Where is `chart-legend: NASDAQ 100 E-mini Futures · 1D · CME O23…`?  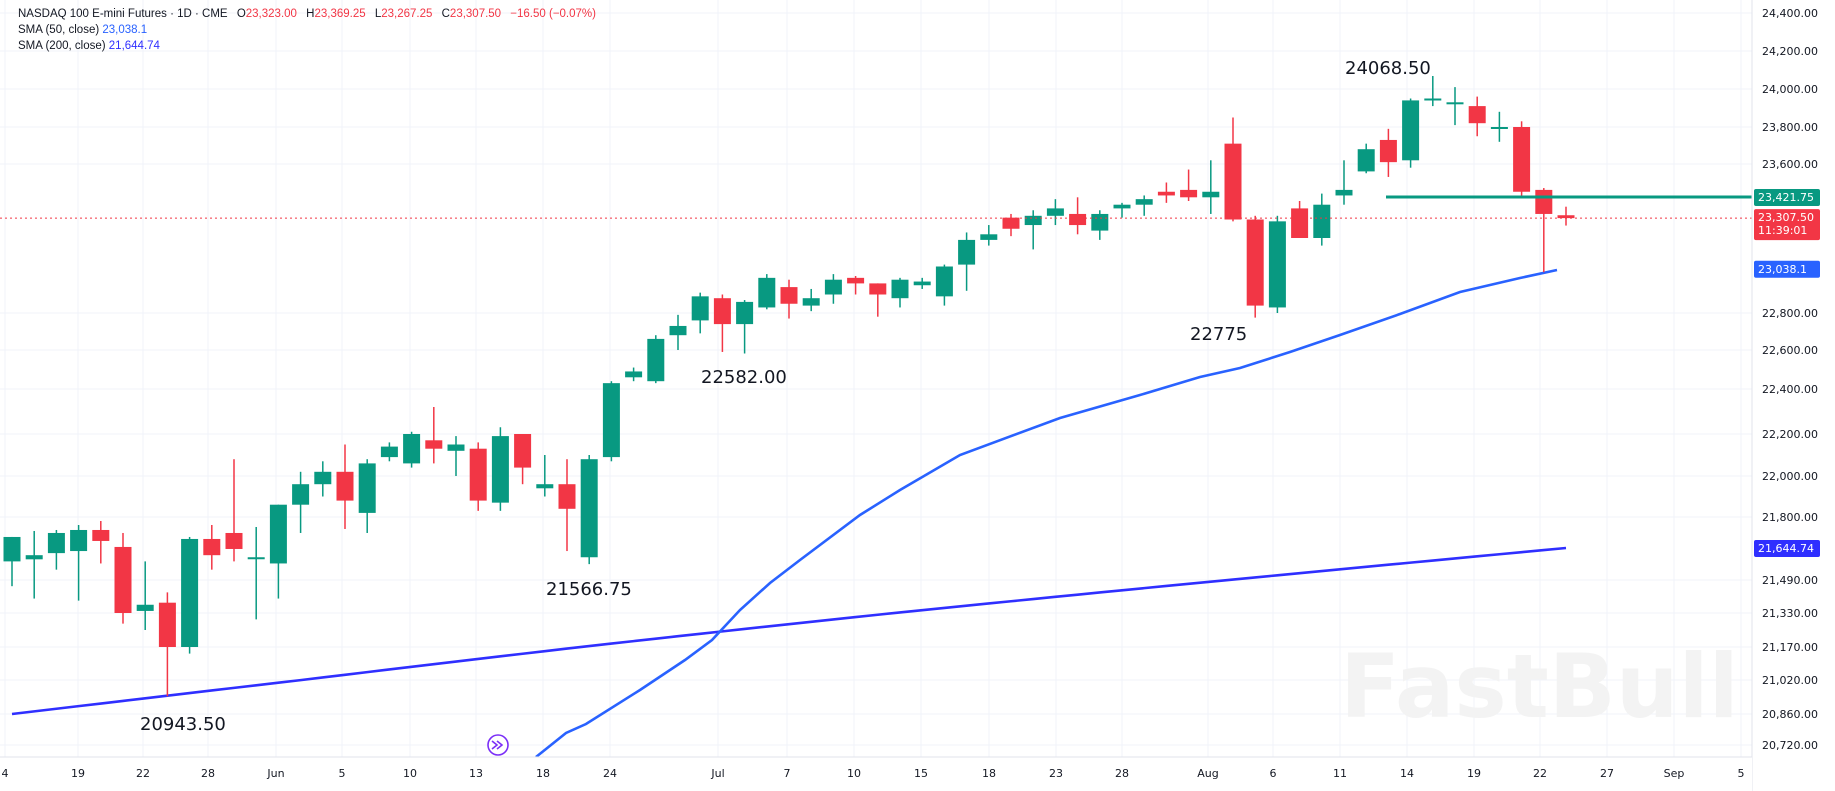
chart-legend: NASDAQ 100 E-mini Futures · 1D · CME O23… is located at coordinates (307, 30).